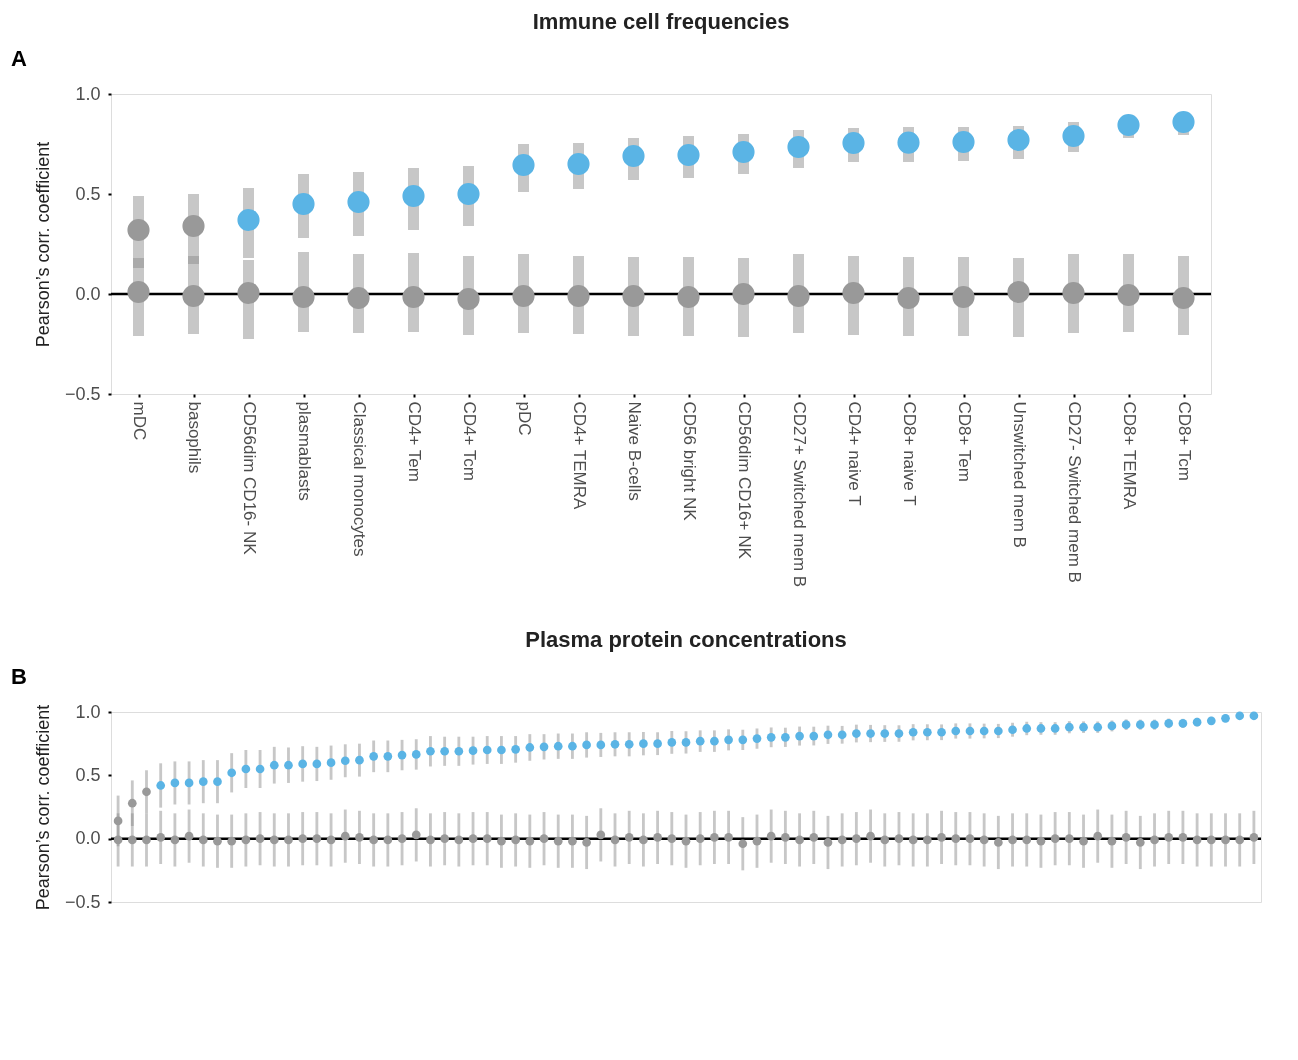 The image size is (1298, 1060). What do you see at coordinates (469, 441) in the screenshot?
I see `x-tick-label: CD4+ Tcm` at bounding box center [469, 441].